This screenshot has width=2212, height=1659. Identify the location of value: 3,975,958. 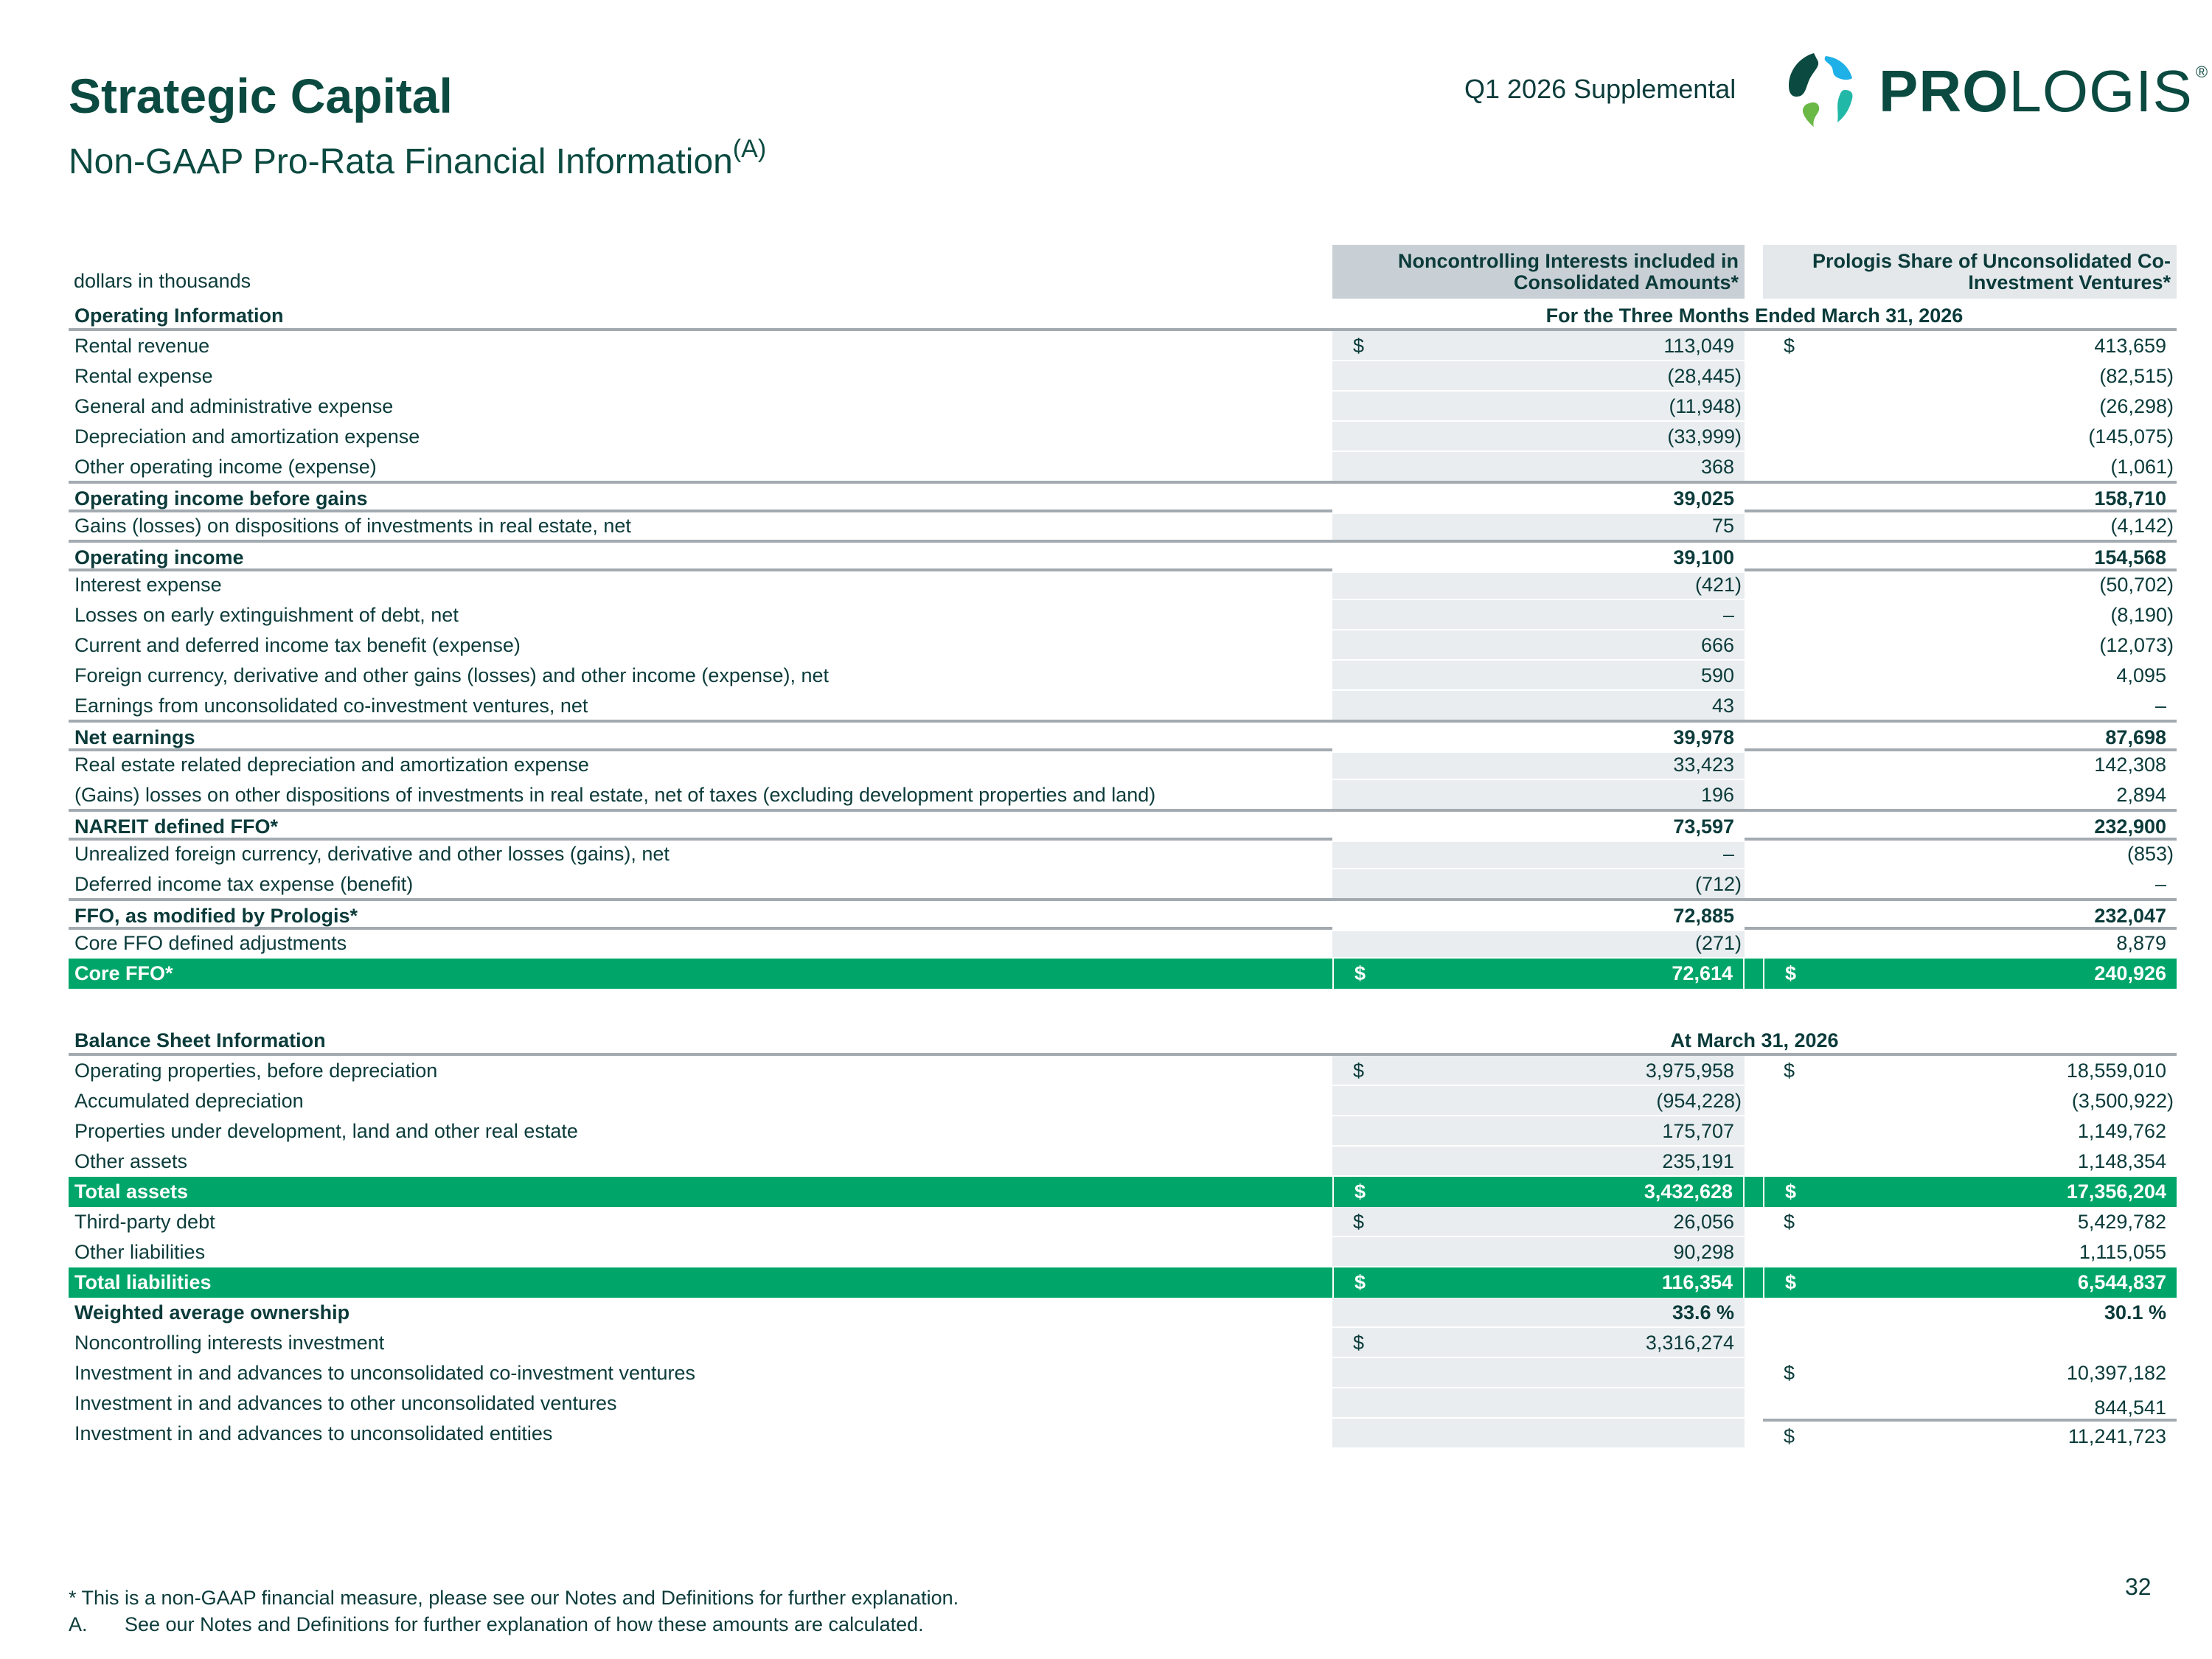
(1689, 1071).